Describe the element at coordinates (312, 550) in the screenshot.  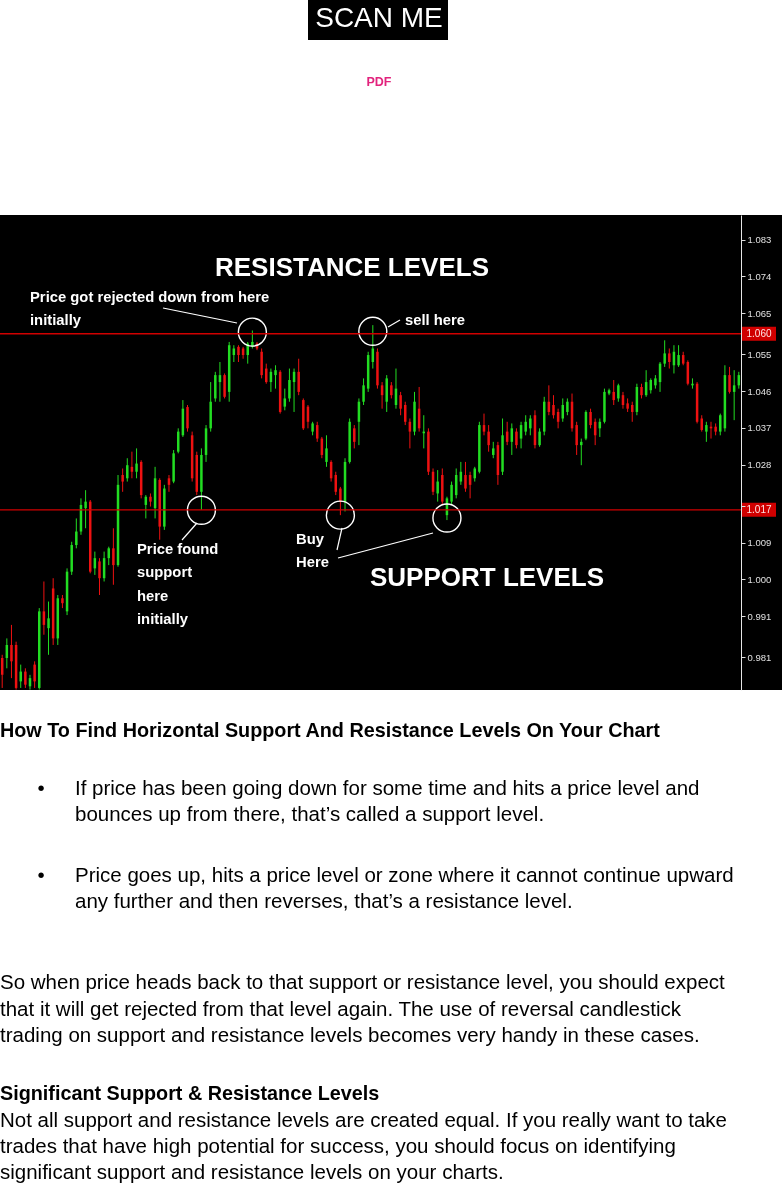
I see `annotation: Buy Here` at that location.